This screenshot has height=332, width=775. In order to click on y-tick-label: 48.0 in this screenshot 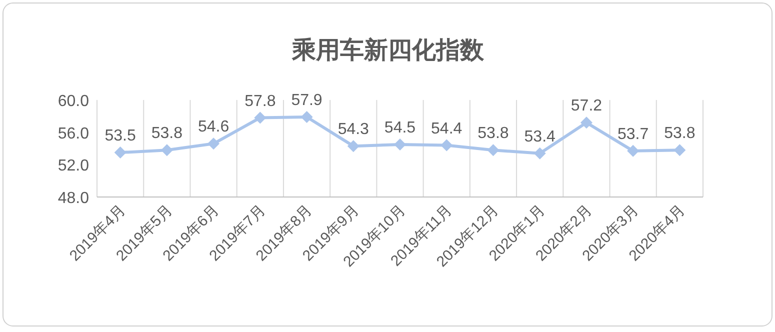, I will do `click(74, 198)`.